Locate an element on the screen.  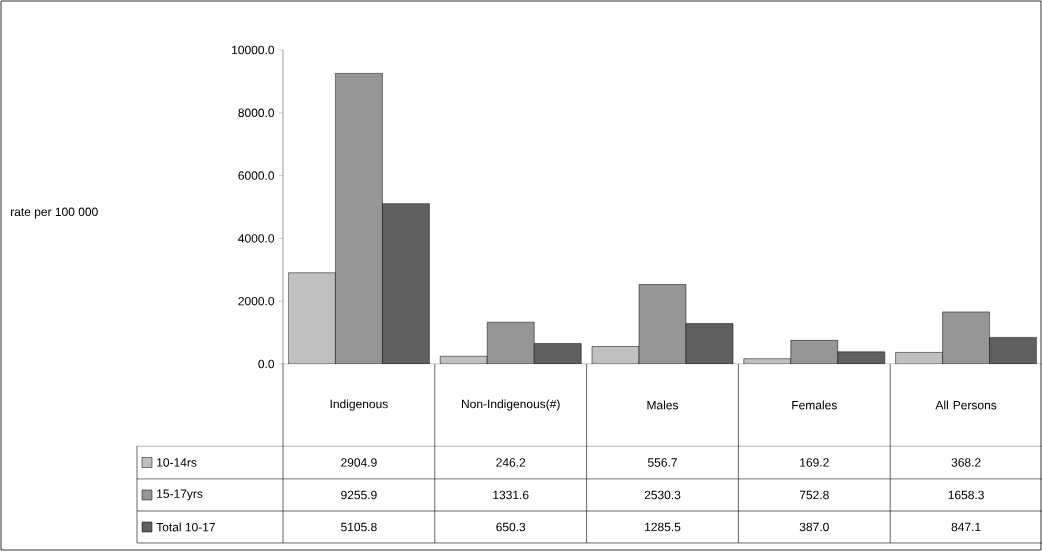
x-tick-label: Females is located at coordinates (814, 405).